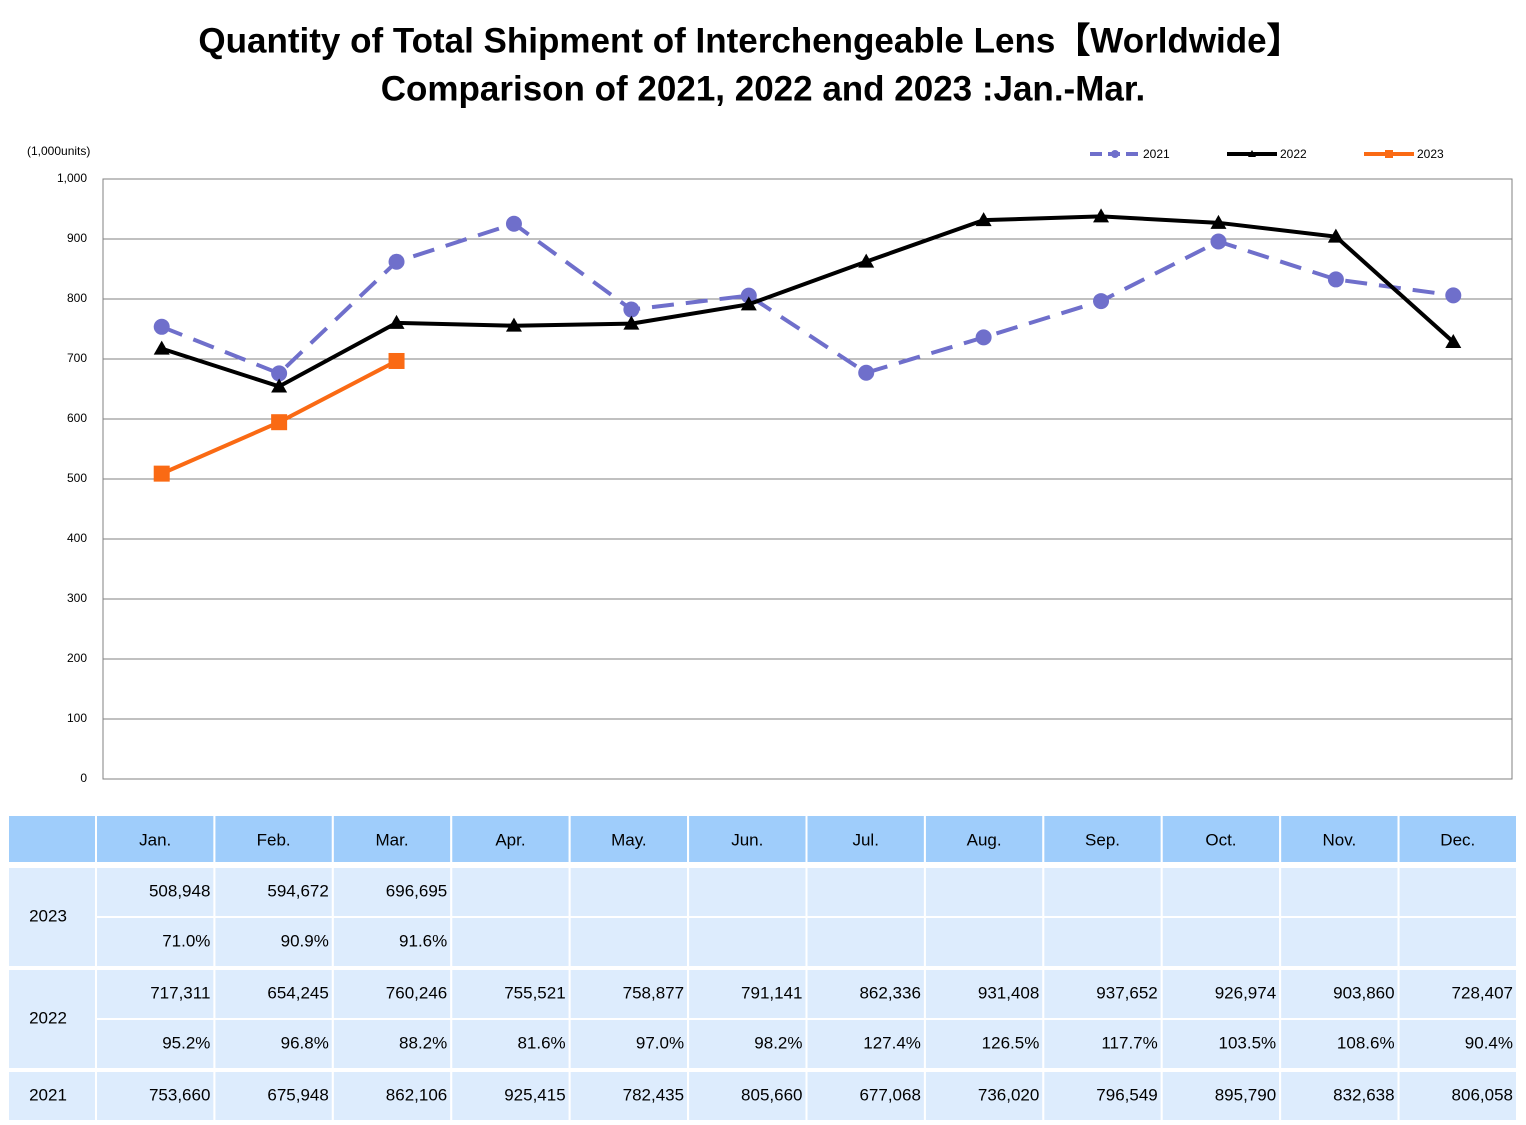  Describe the element at coordinates (1126, 992) in the screenshot. I see `table-value: 937,652` at that location.